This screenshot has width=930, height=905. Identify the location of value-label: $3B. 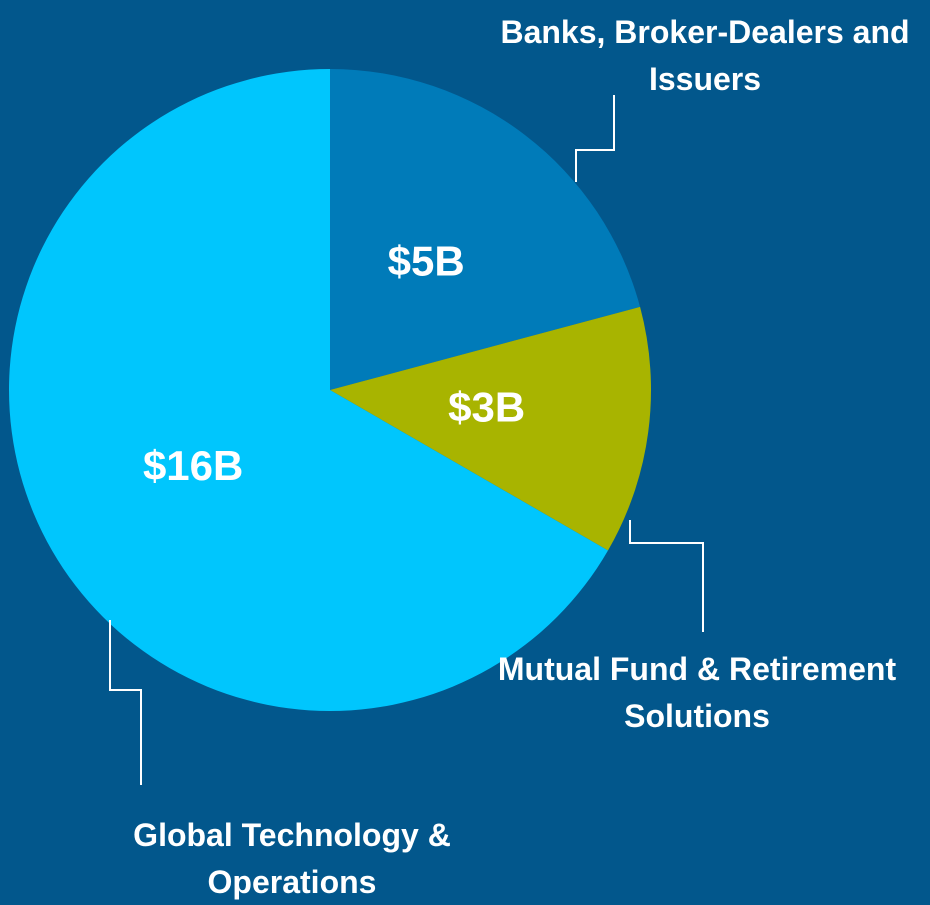
(486, 407).